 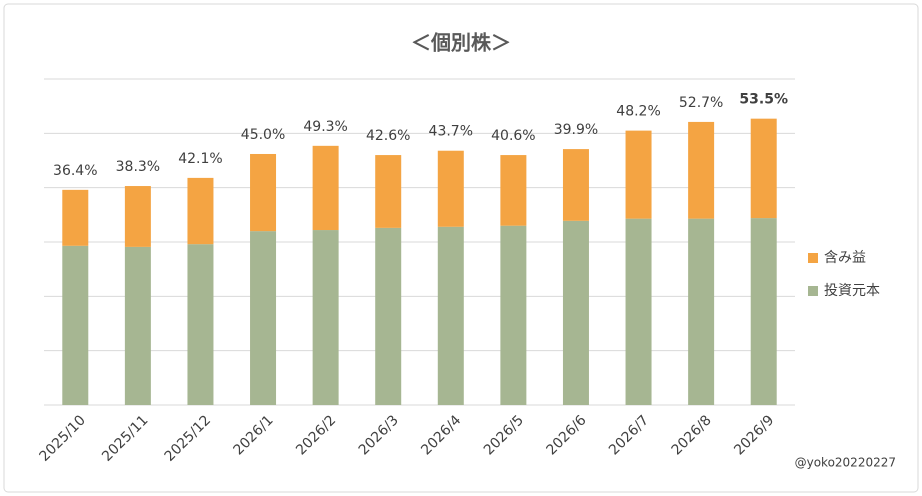 I want to click on legend-label: 投資元本, so click(x=852, y=291).